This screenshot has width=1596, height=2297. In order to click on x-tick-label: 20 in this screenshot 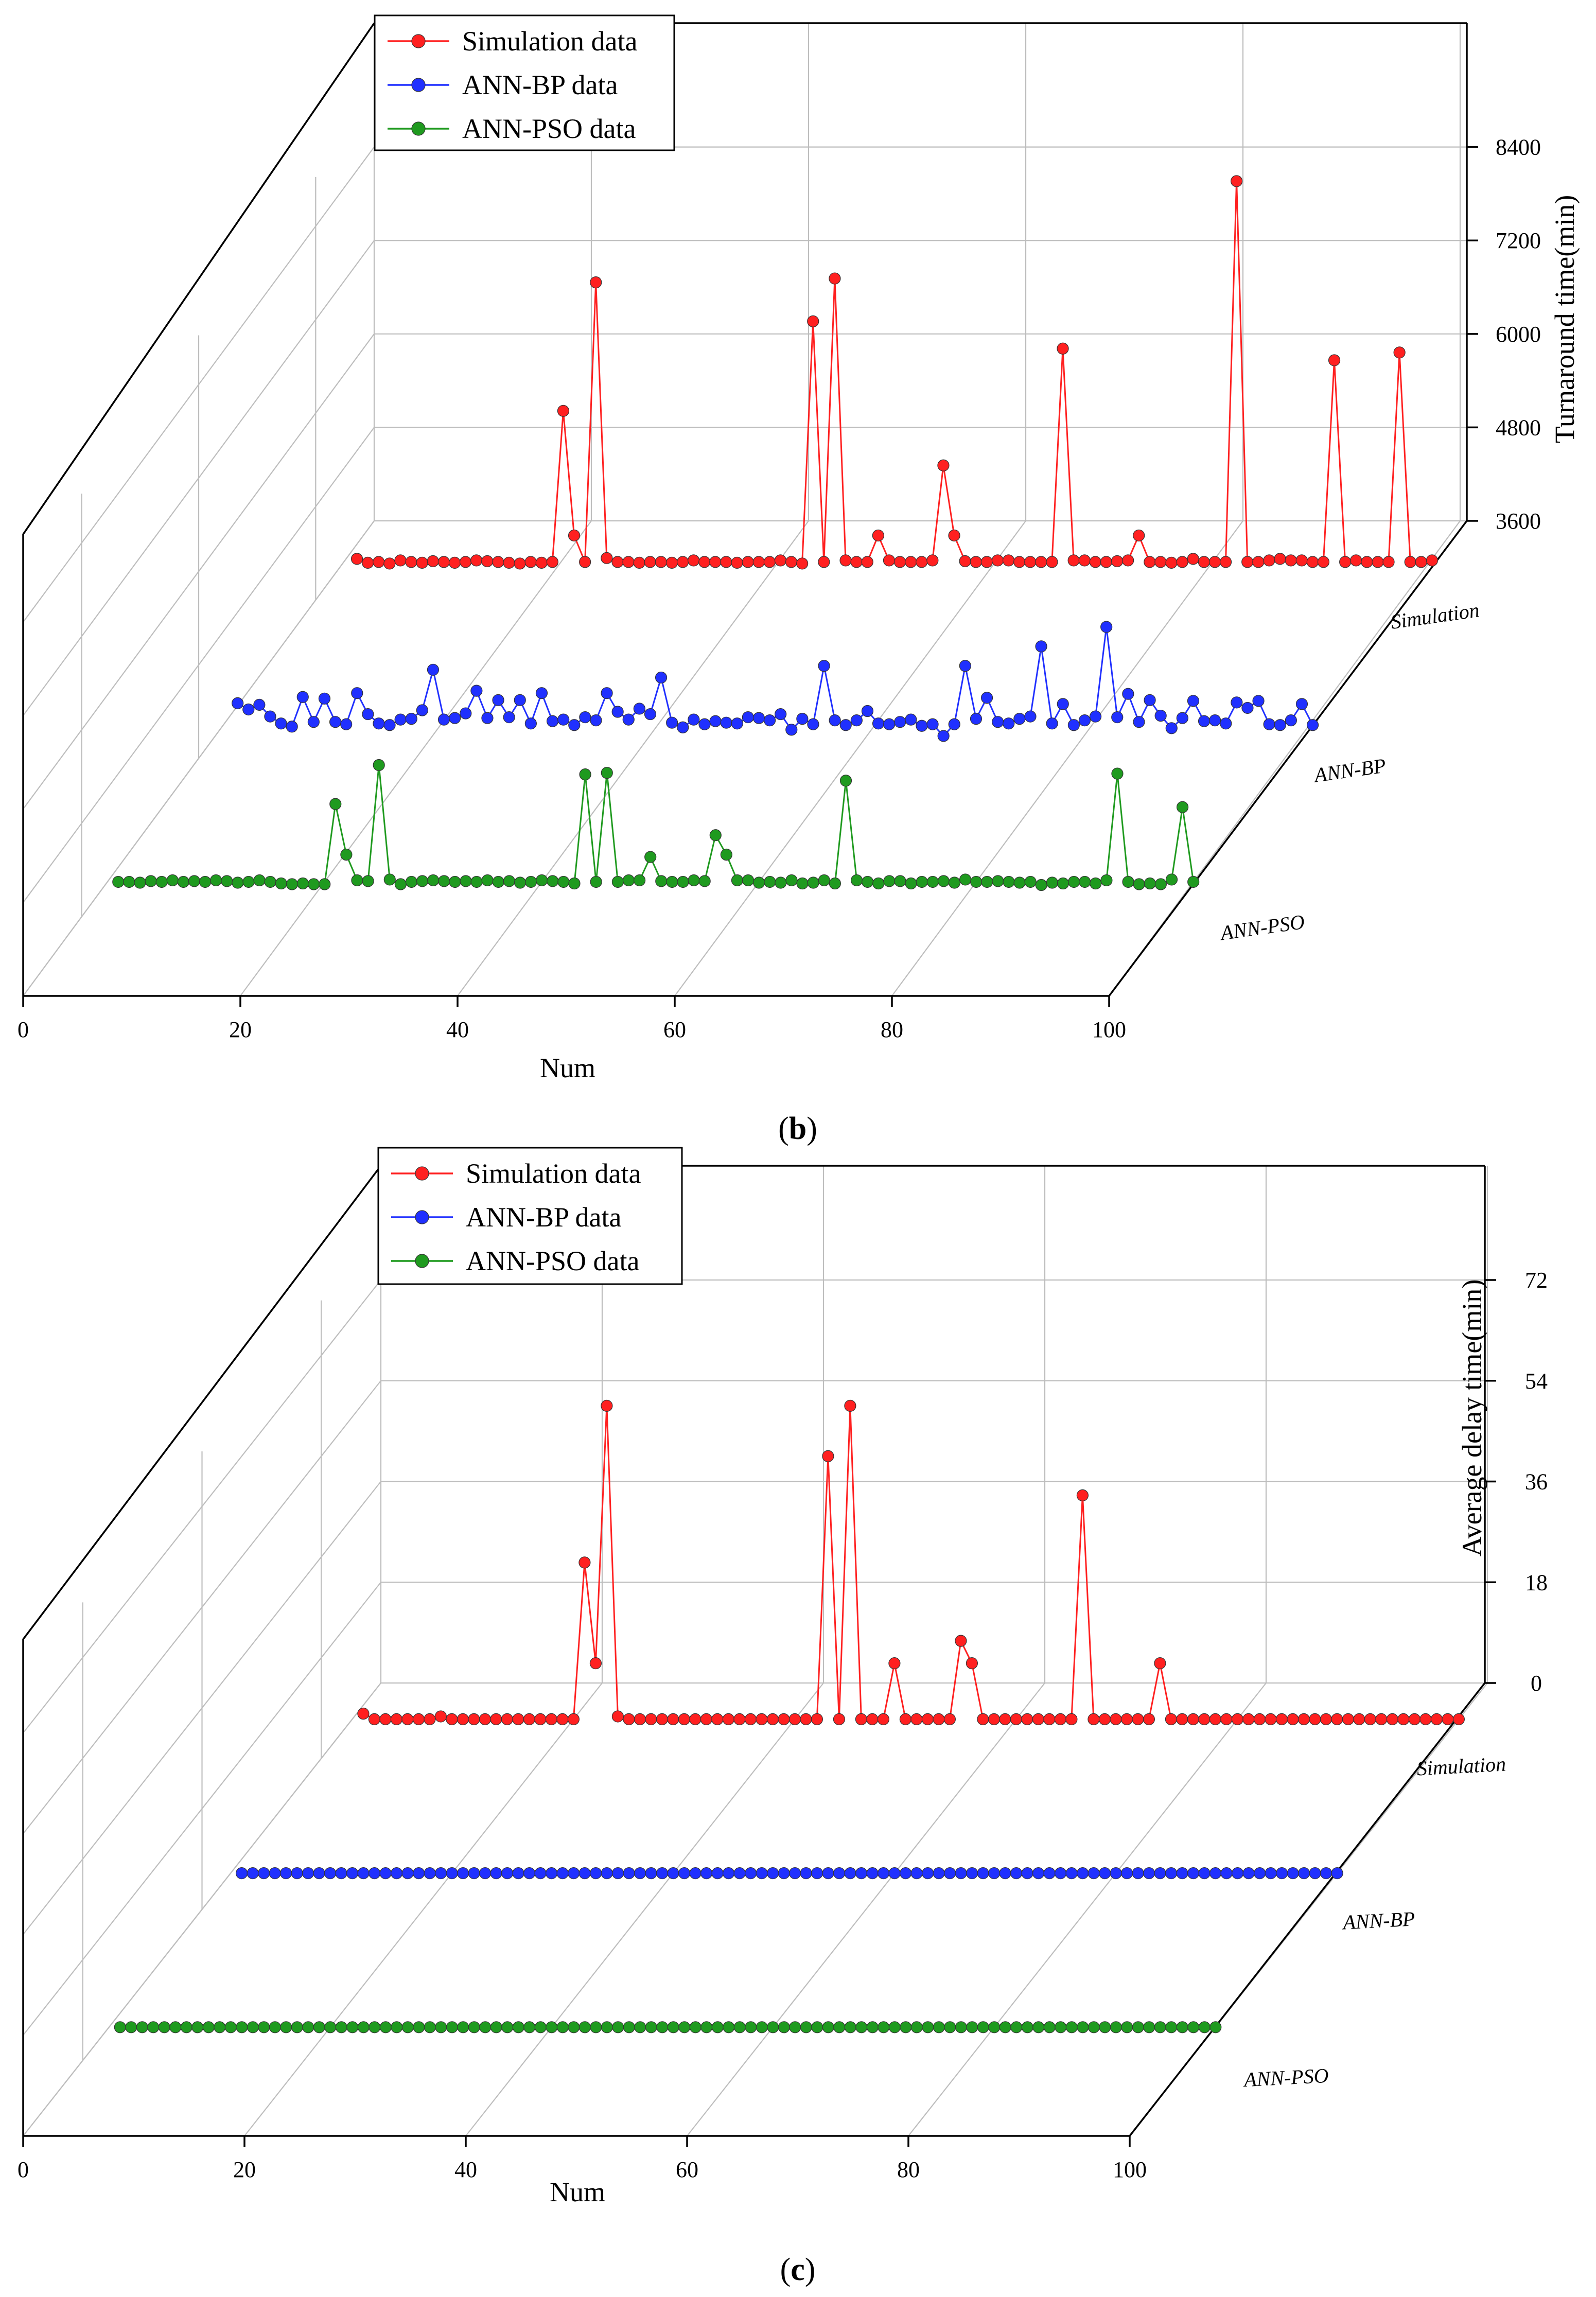, I will do `click(240, 1029)`.